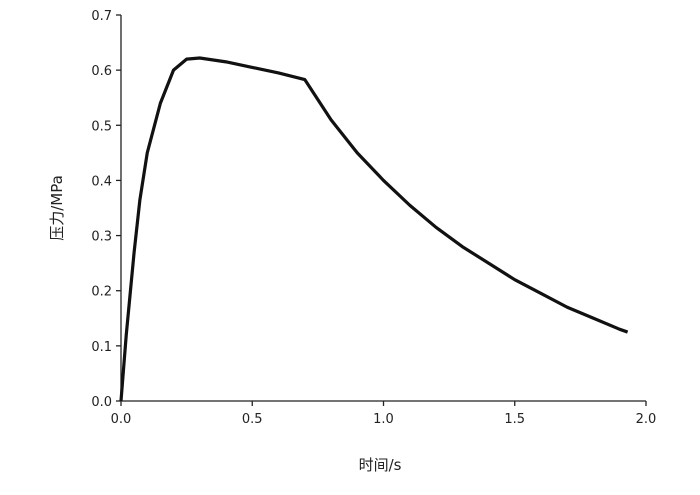 Image resolution: width=700 pixels, height=495 pixels. What do you see at coordinates (514, 419) in the screenshot?
I see `x-tick-label: 1.5` at bounding box center [514, 419].